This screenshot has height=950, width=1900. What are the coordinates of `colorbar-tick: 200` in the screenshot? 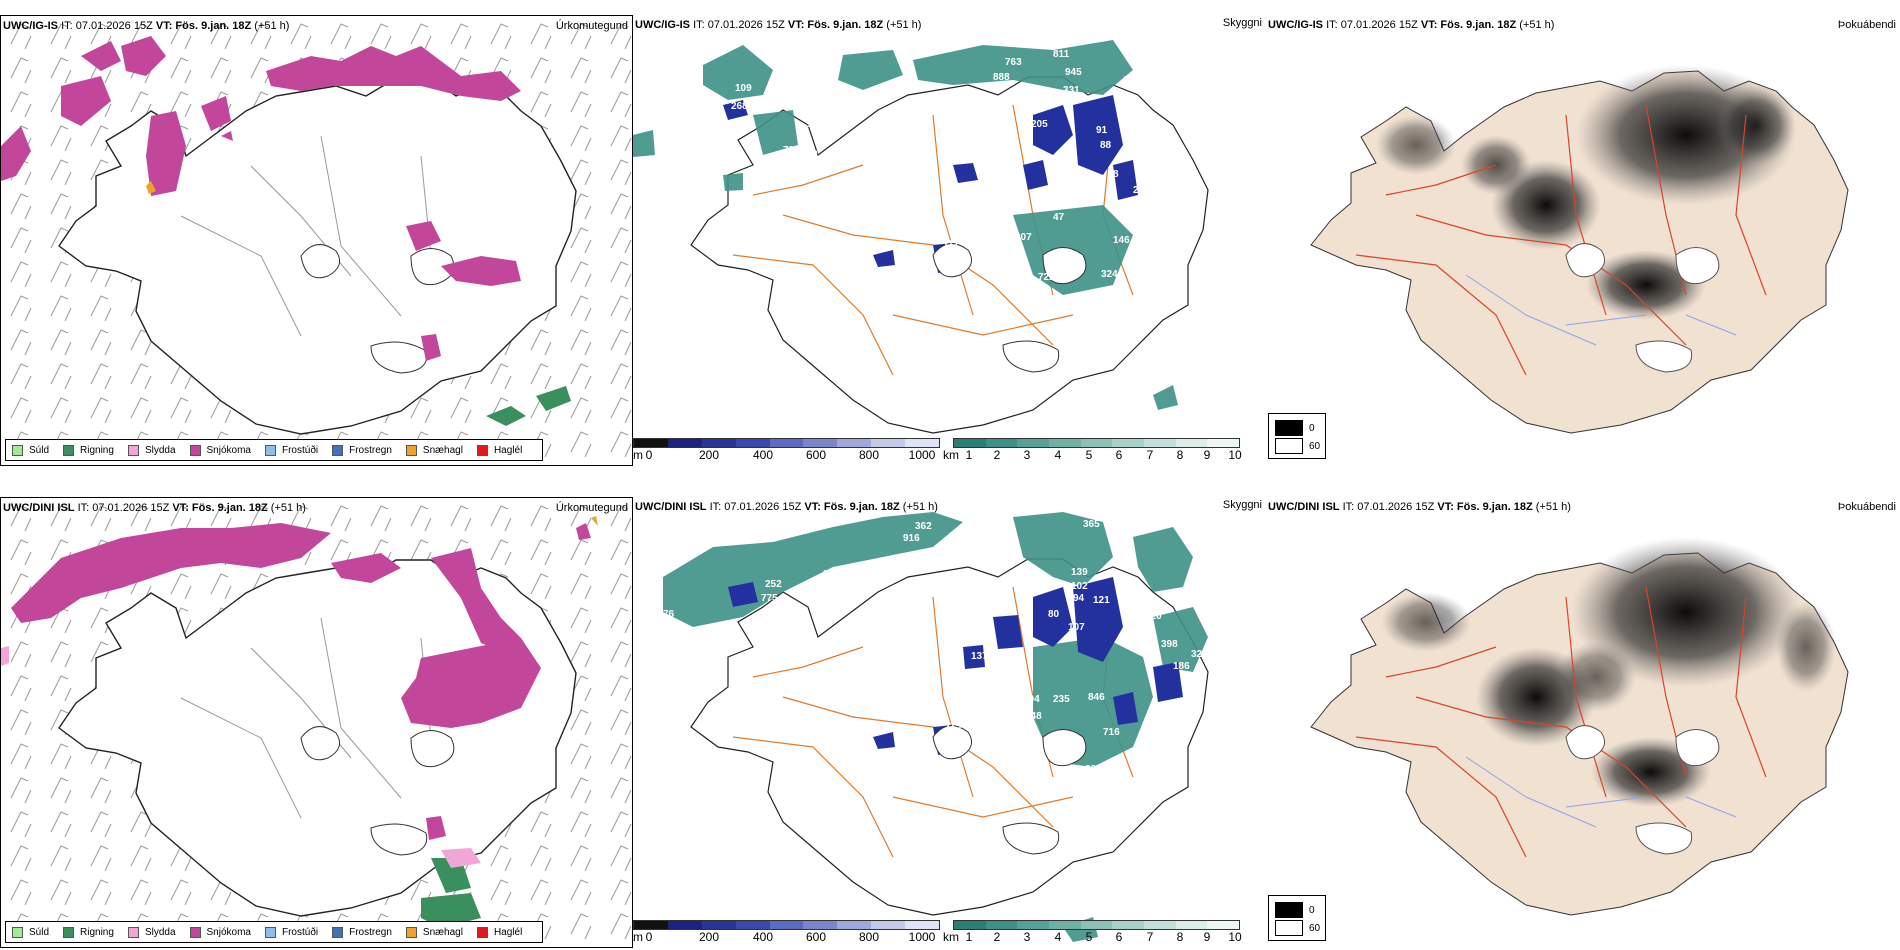 It's located at (709, 937).